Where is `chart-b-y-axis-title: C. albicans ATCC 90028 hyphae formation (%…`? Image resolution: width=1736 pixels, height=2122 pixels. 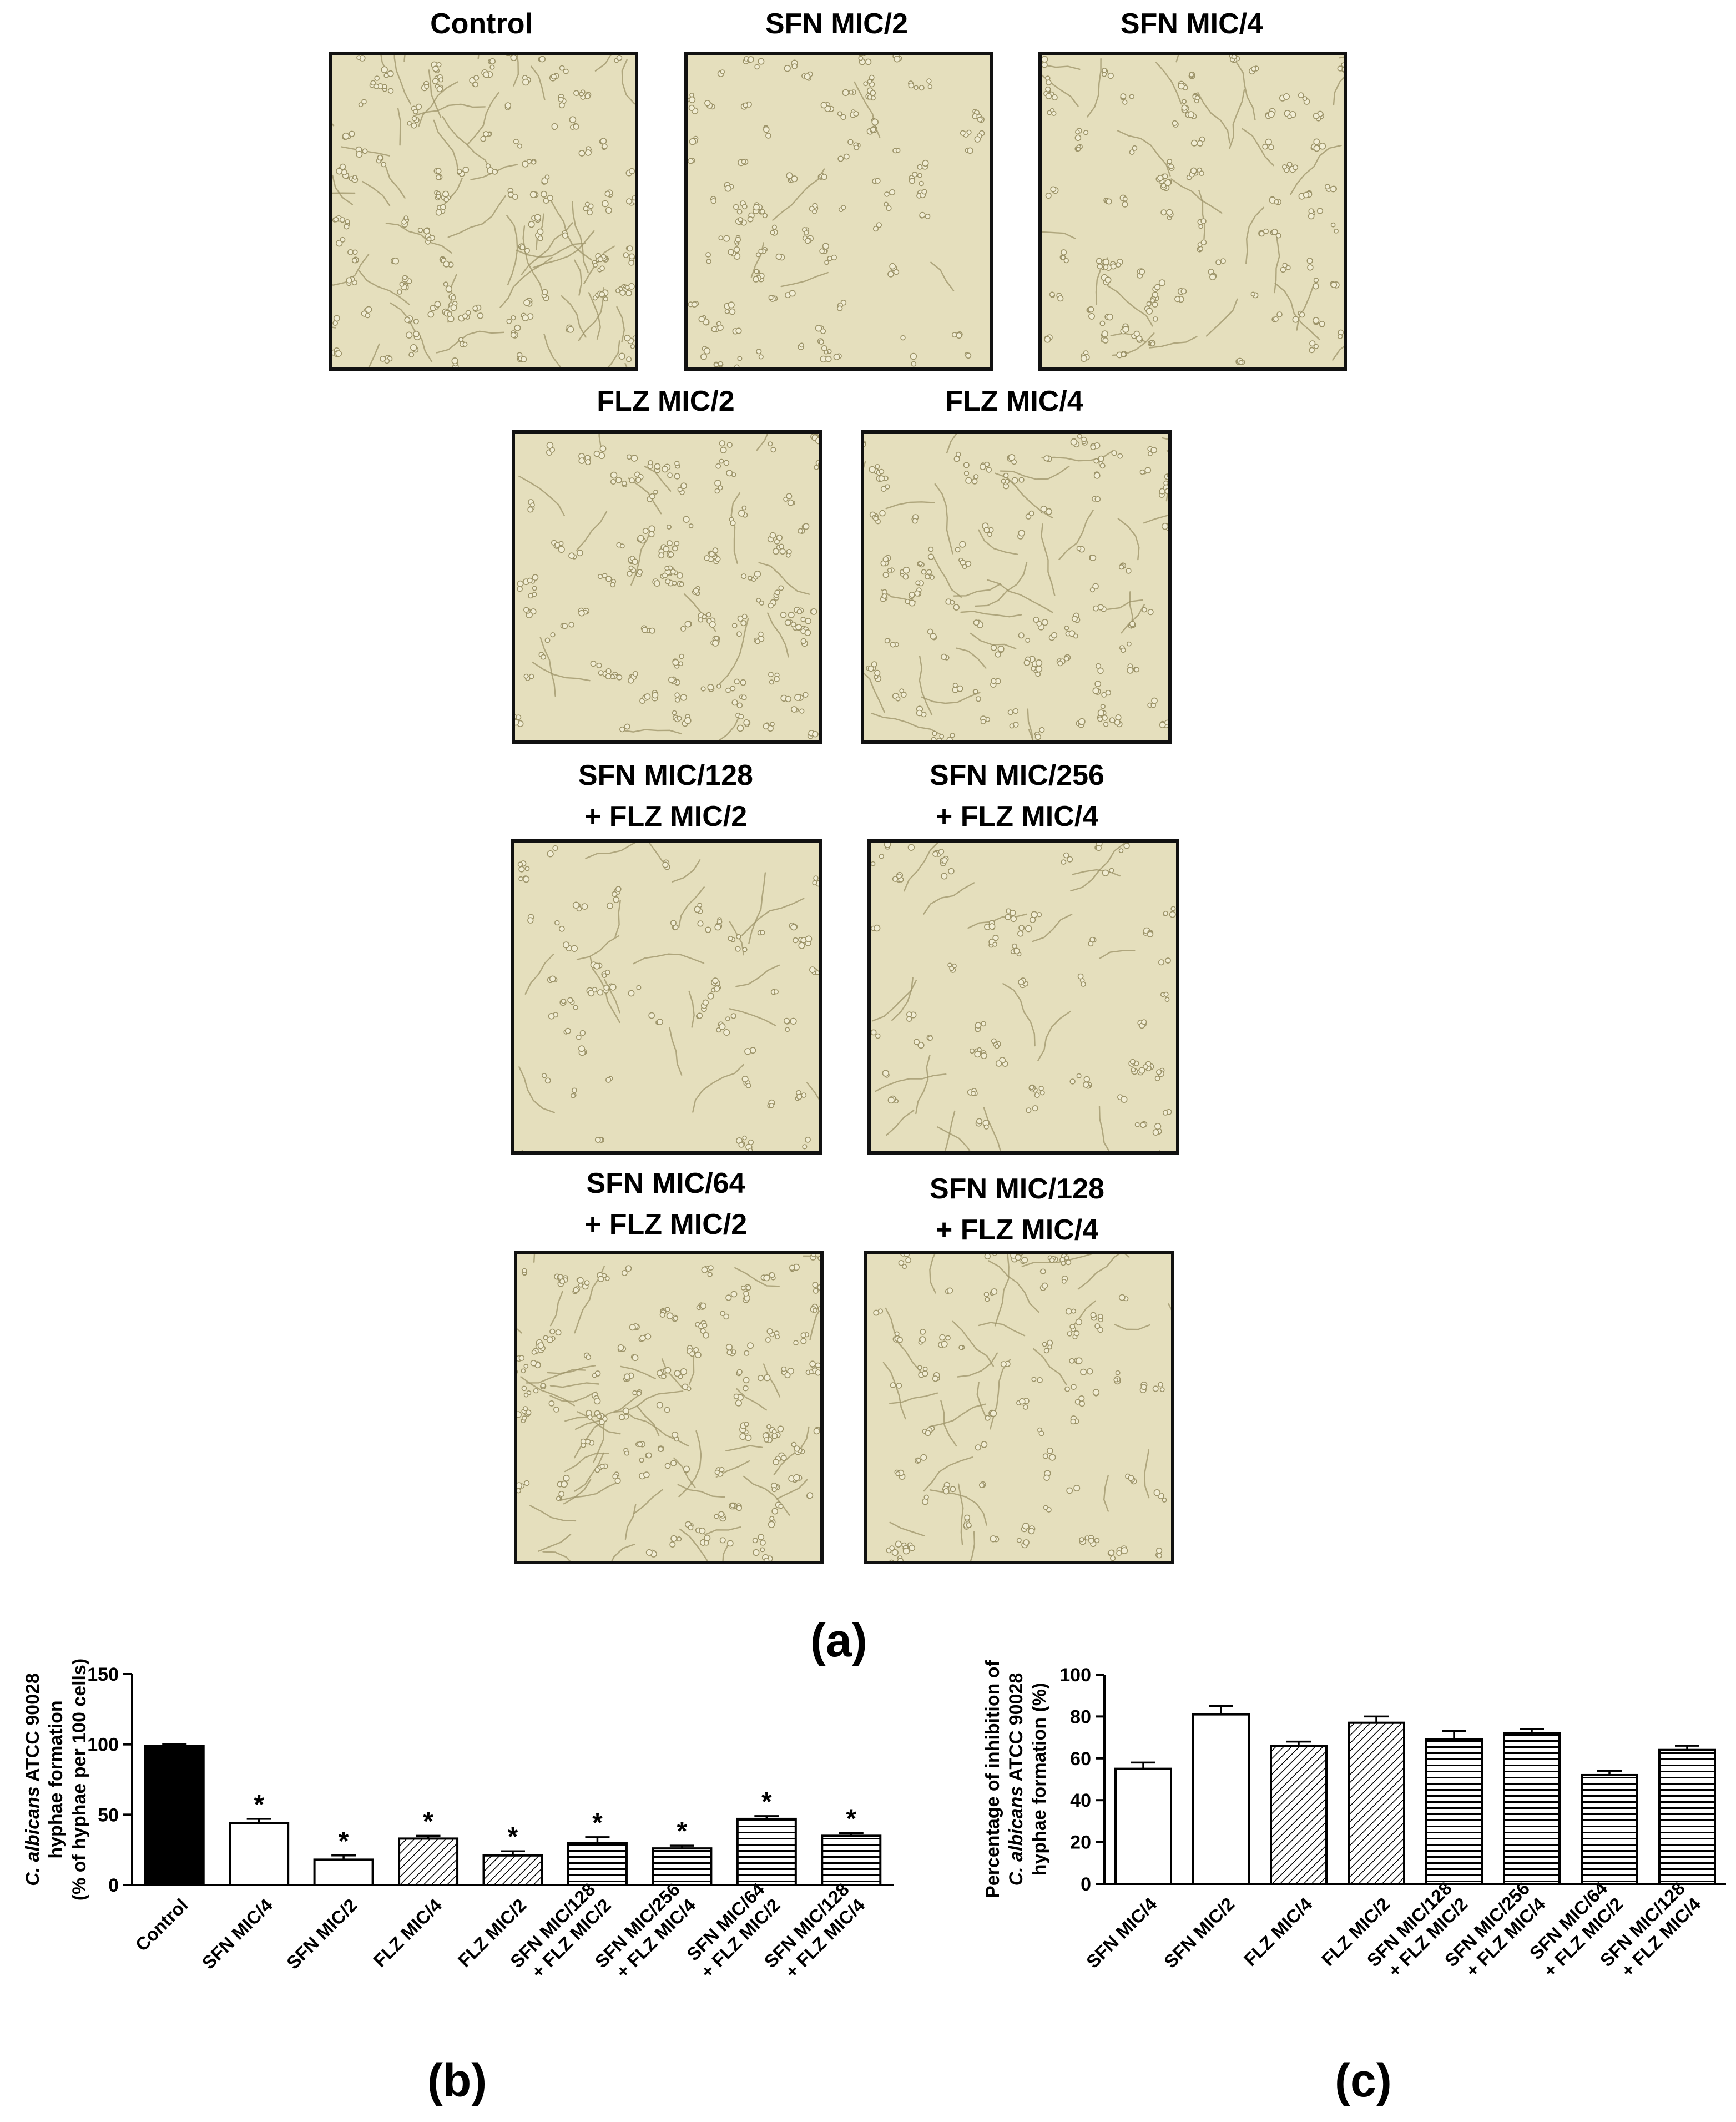
chart-b-y-axis-title: C. albicans ATCC 90028 hyphae formation (%… is located at coordinates (56, 1780).